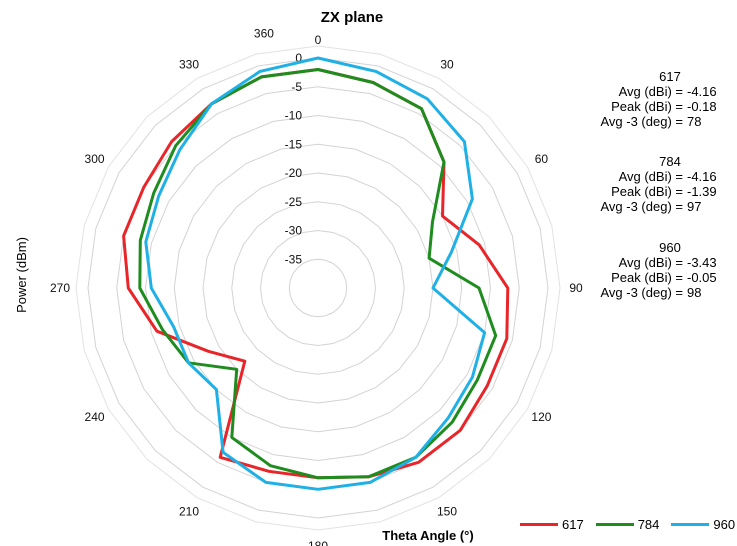 This screenshot has width=737, height=546. Describe the element at coordinates (298, 58) in the screenshot. I see `radial-tick-label: 0` at that location.